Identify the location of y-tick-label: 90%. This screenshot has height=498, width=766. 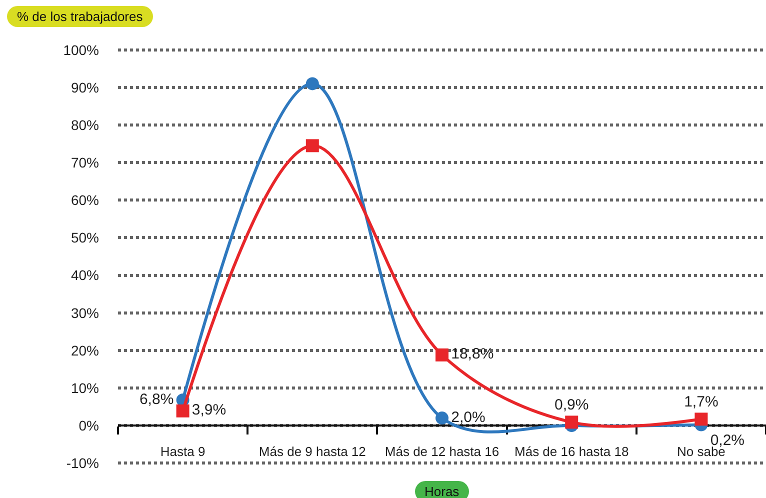
(84, 87).